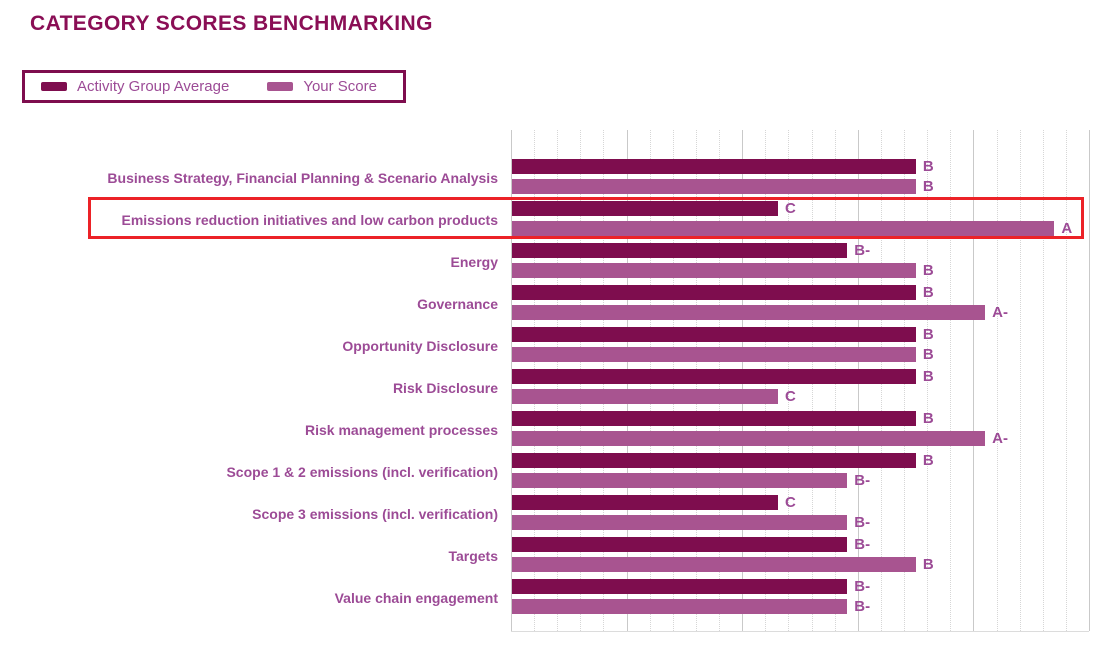 The height and width of the screenshot is (645, 1117). What do you see at coordinates (800, 396) in the screenshot?
I see `your-score-bar-wrap: C` at bounding box center [800, 396].